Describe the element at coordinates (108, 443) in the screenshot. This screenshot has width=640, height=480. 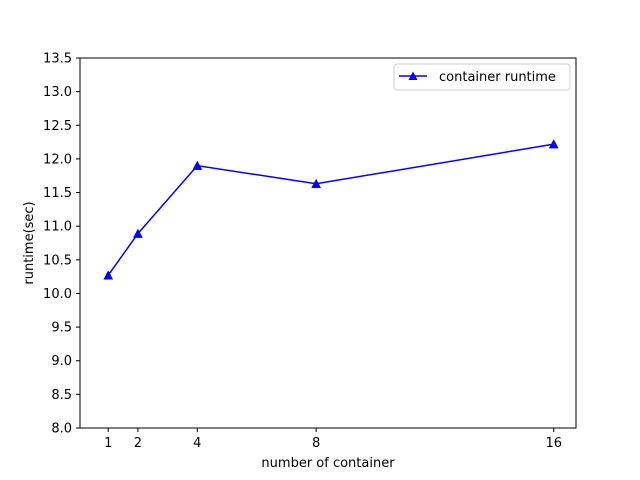
I see `x-tick-label: 1` at that location.